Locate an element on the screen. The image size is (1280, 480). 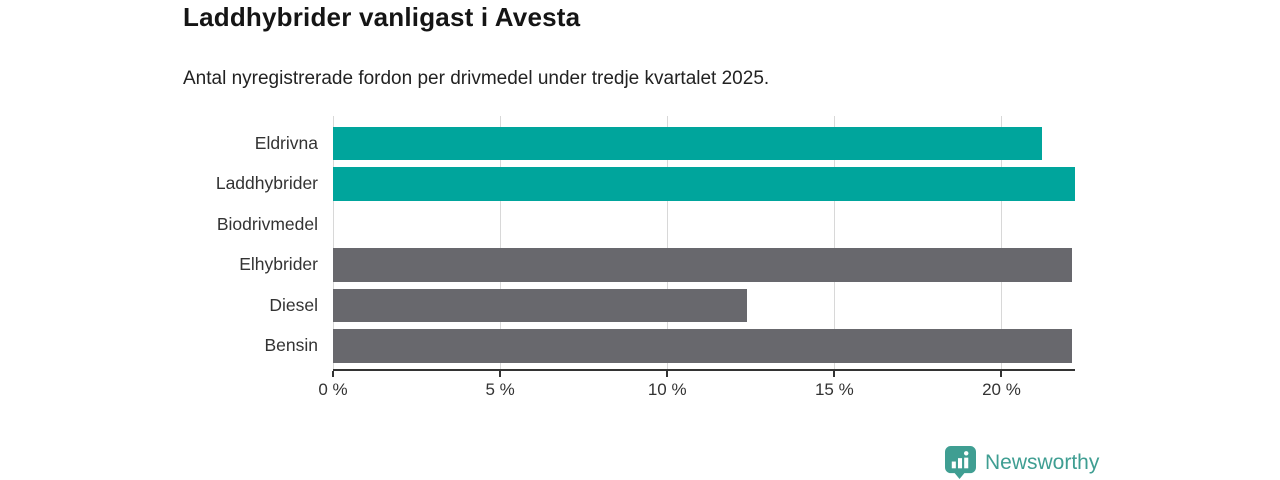
category-label: Eldrivna is located at coordinates (286, 142).